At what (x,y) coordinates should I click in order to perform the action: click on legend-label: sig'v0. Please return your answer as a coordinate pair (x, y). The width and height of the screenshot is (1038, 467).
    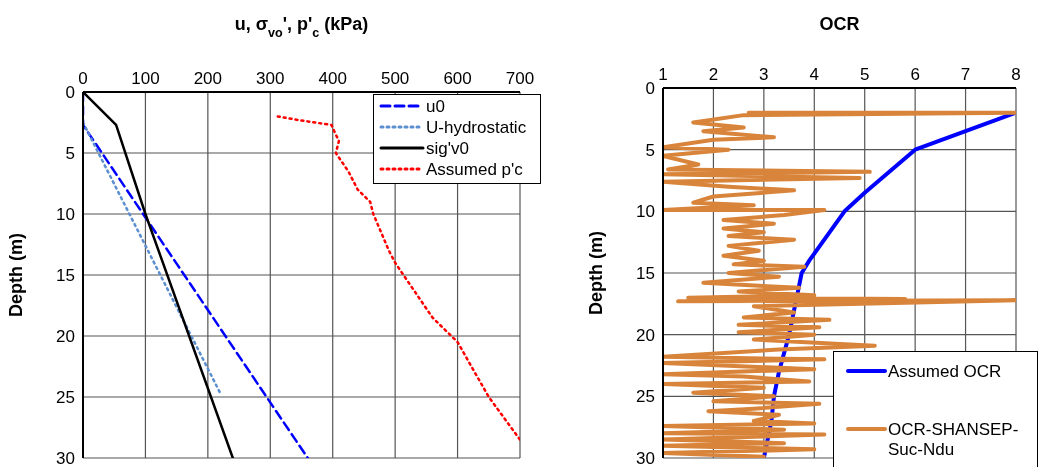
    Looking at the image, I should click on (447, 148).